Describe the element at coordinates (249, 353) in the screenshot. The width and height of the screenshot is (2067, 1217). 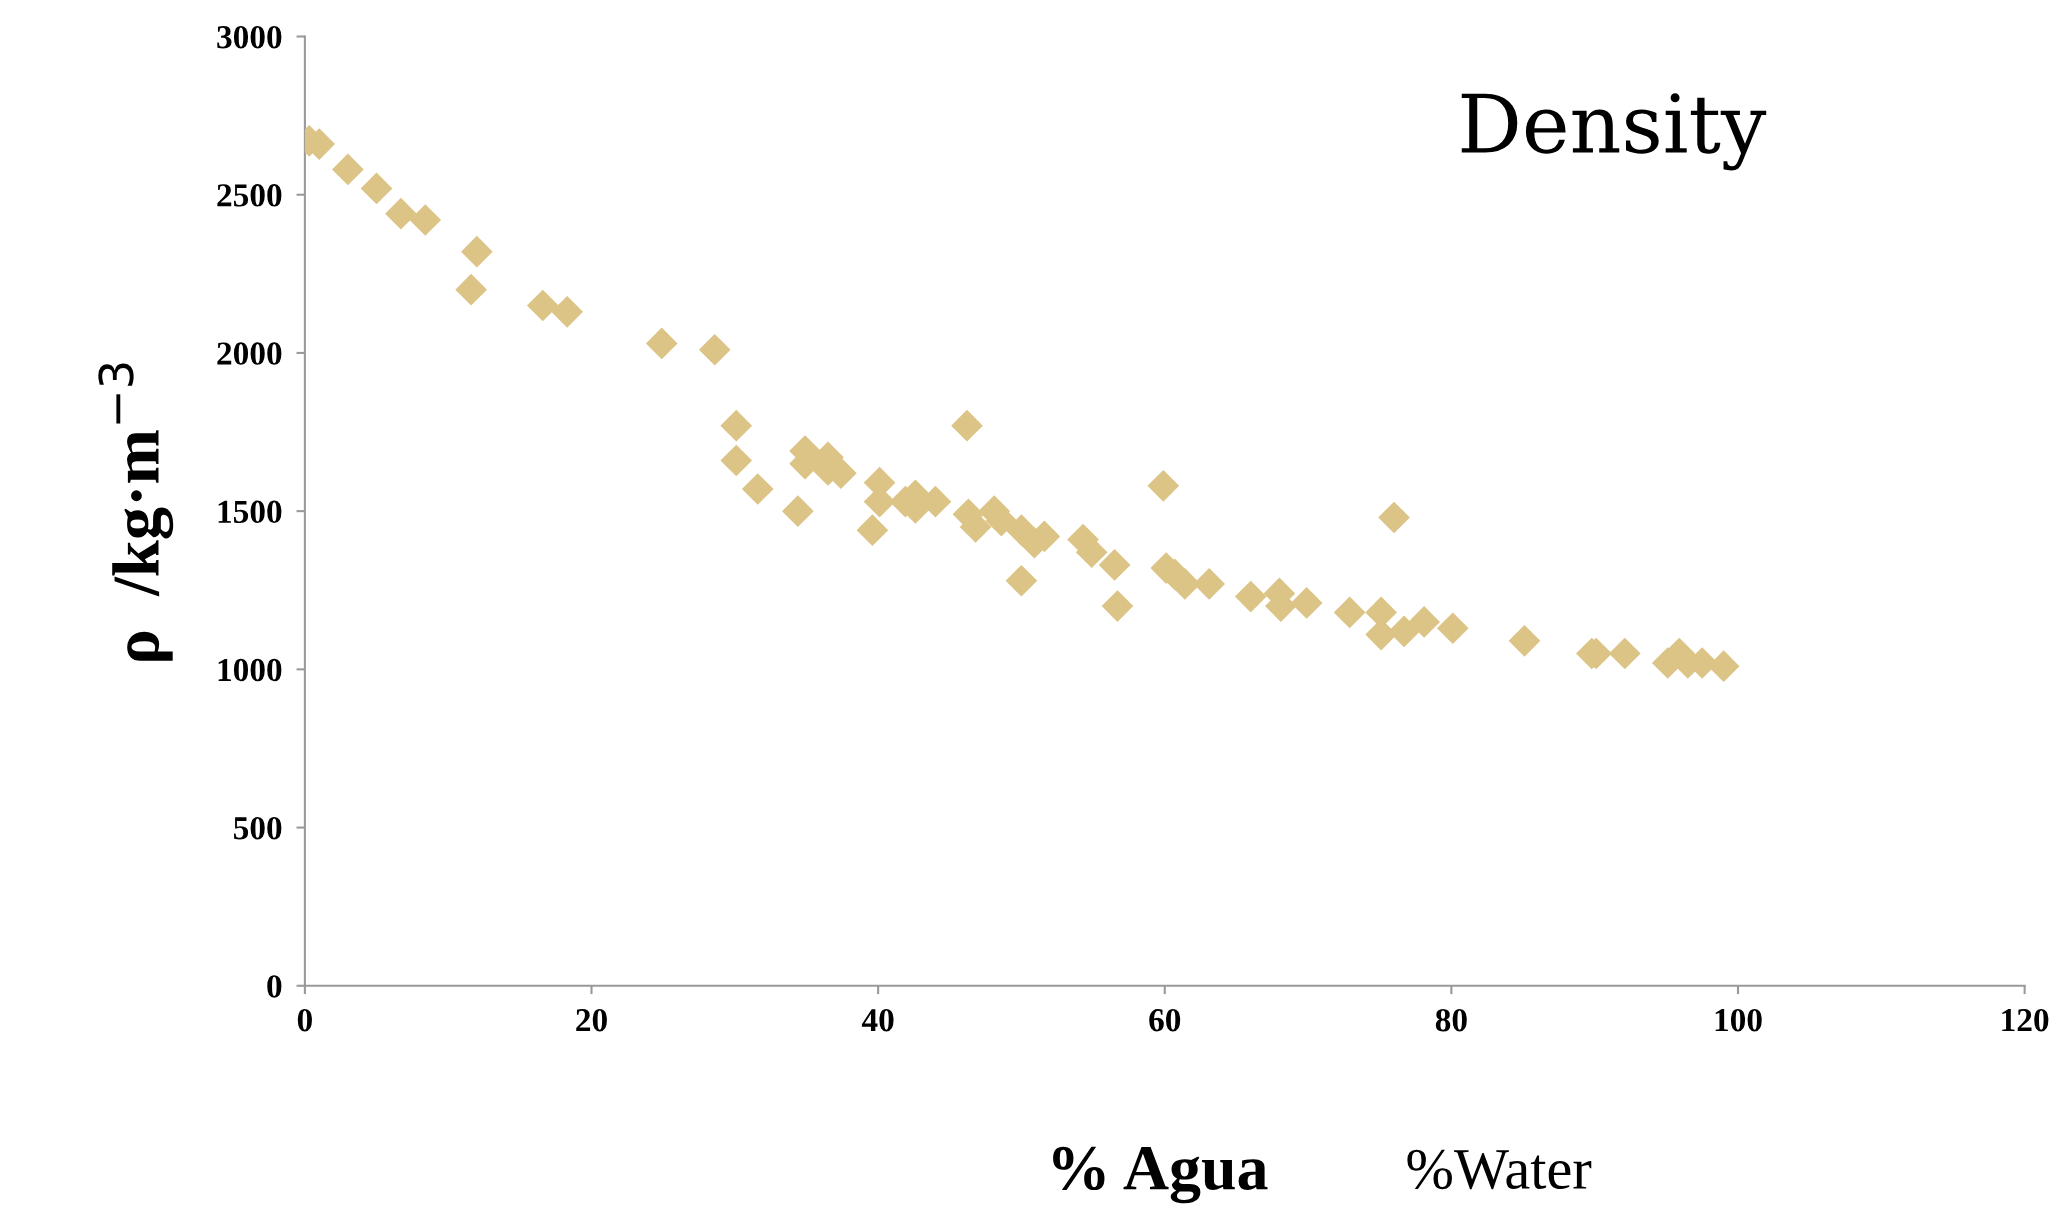
I see `y-tick-label: 2000` at that location.